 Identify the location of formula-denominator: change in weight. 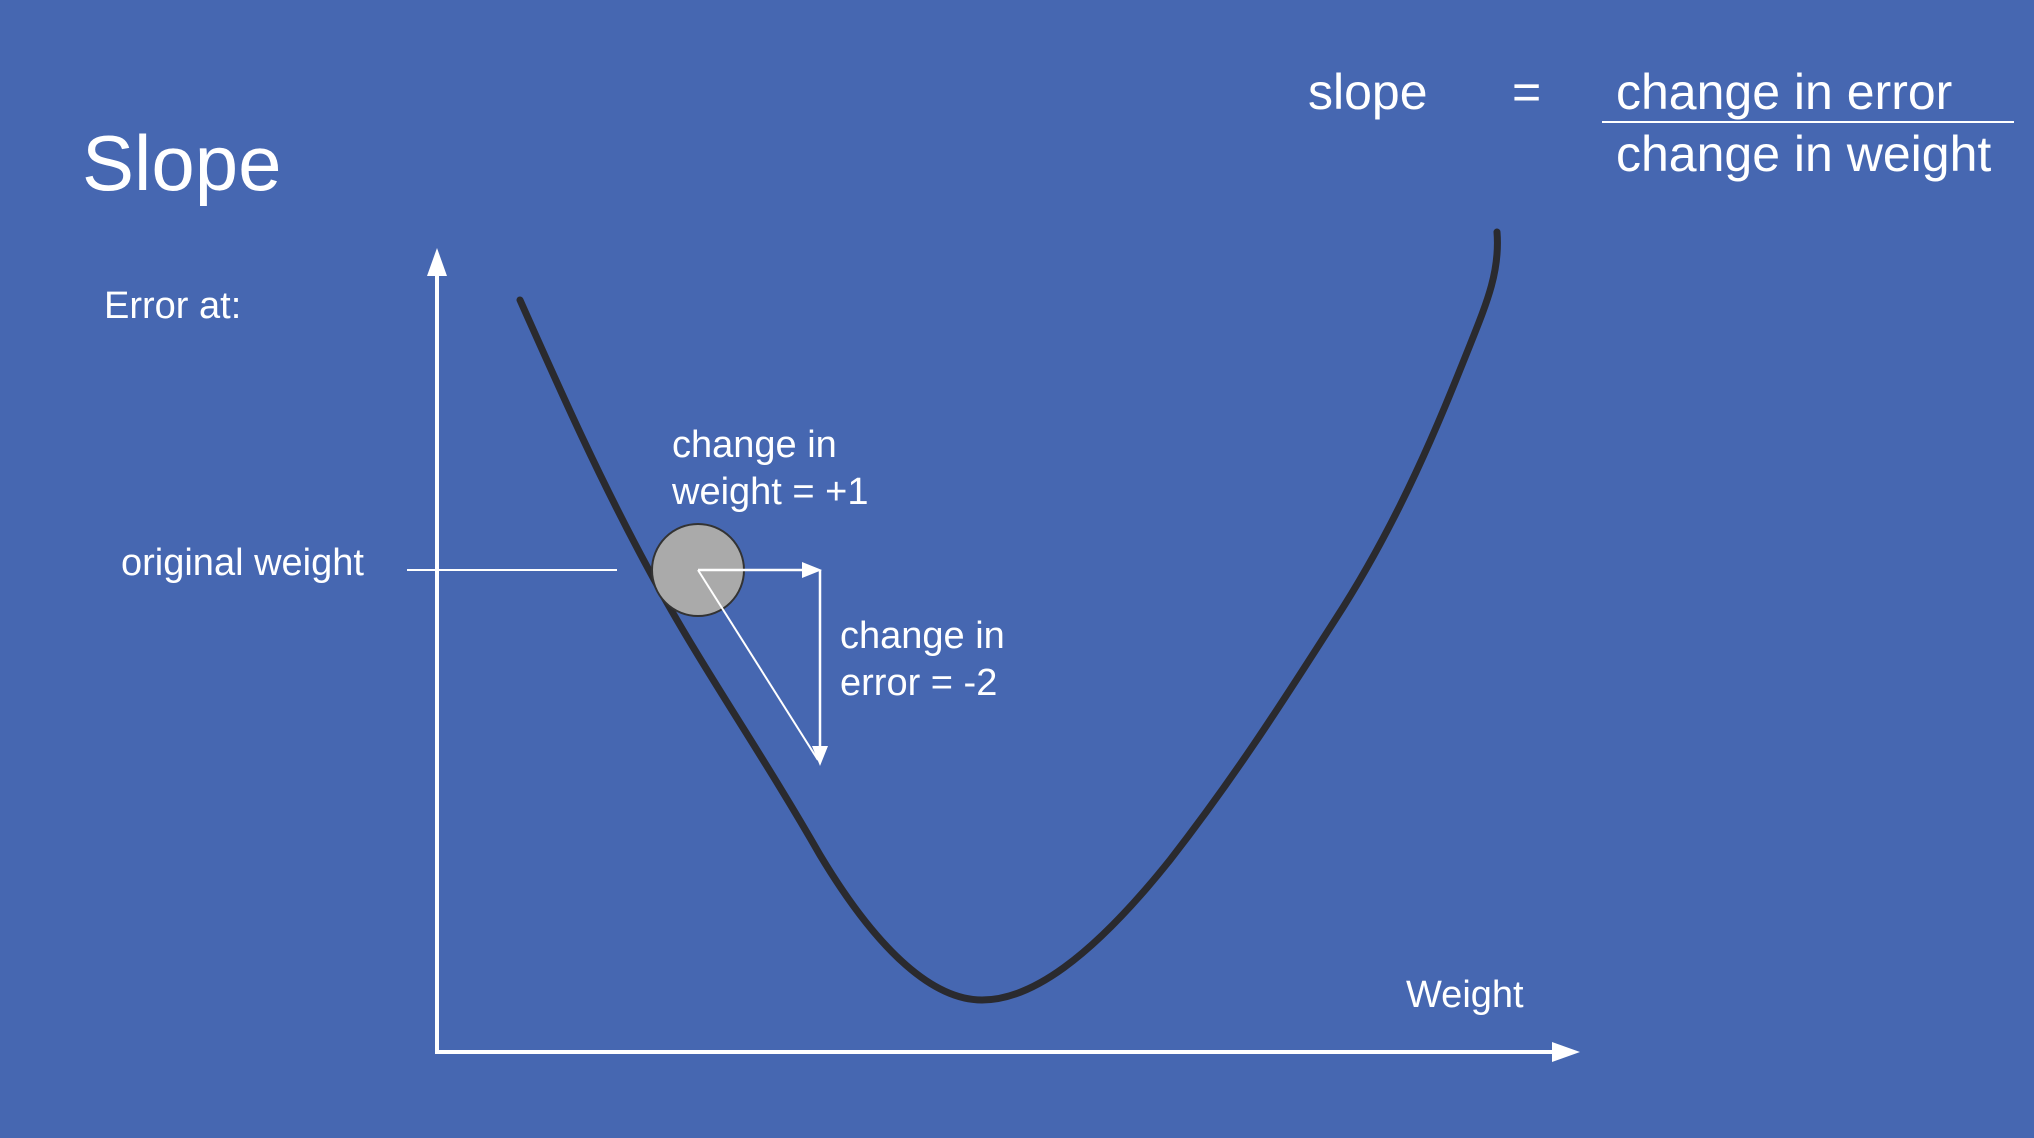
(1804, 154).